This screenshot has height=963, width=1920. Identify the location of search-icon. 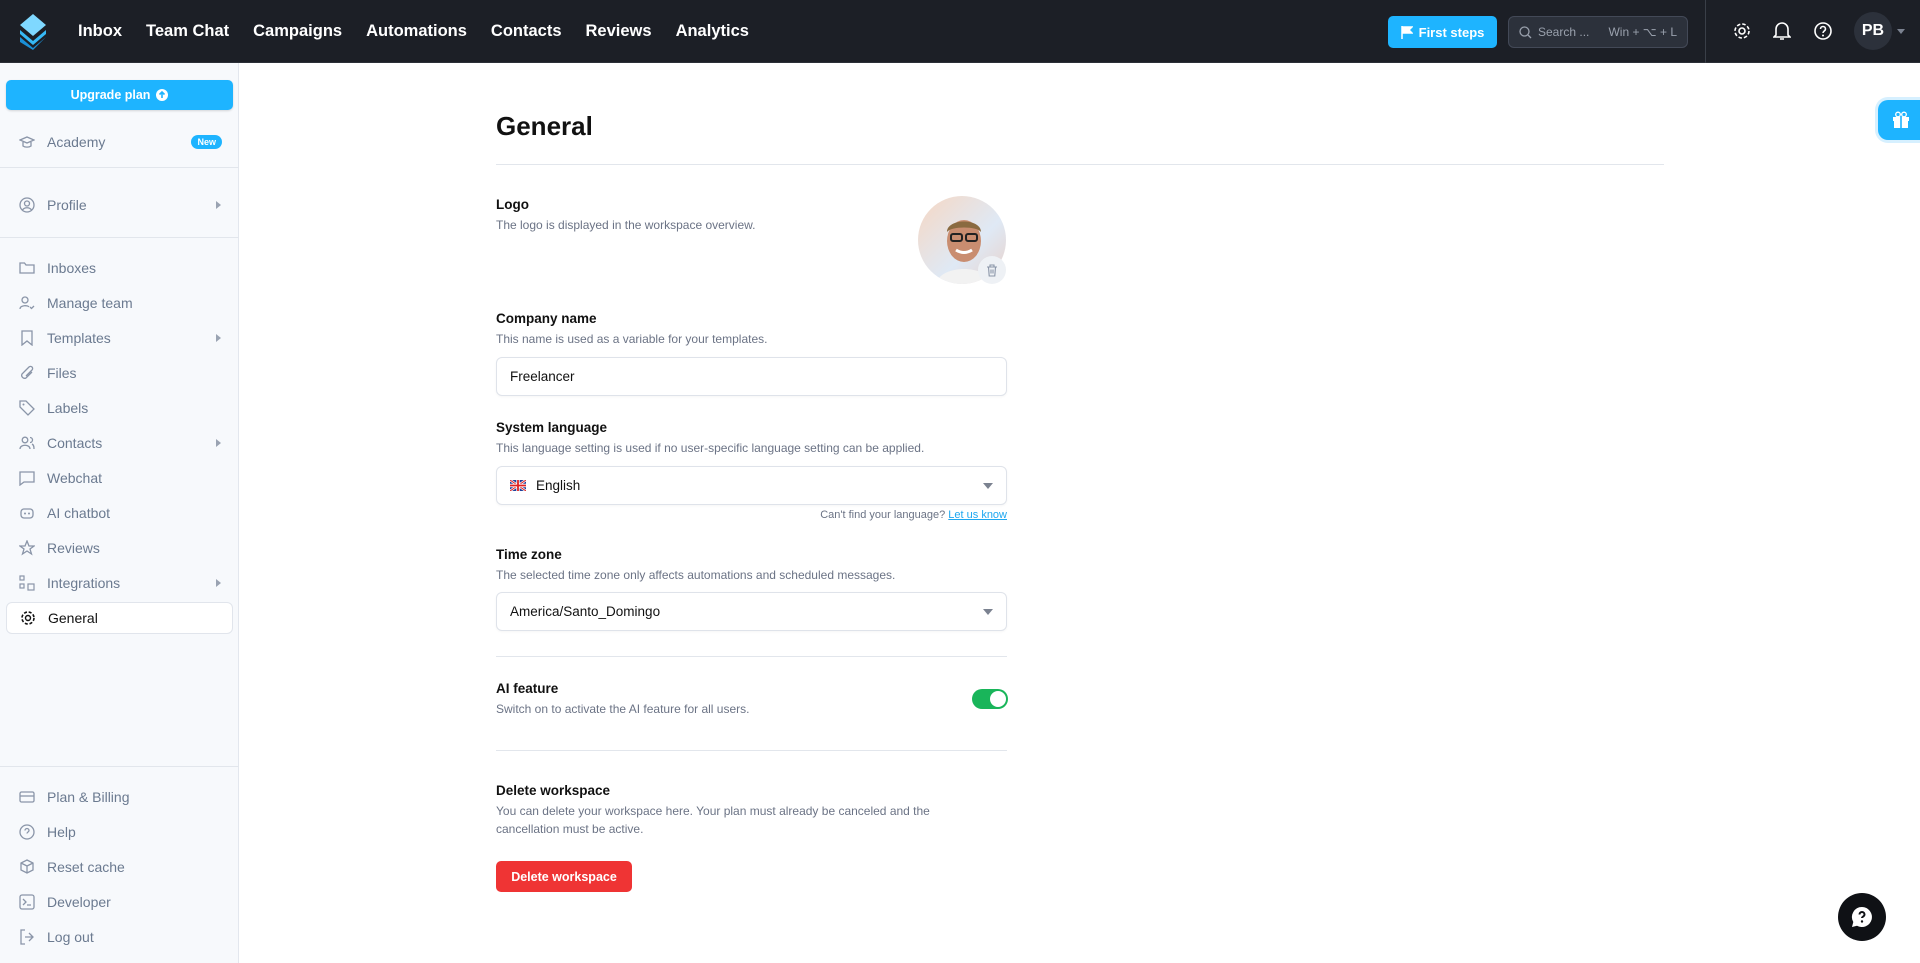
(1525, 31).